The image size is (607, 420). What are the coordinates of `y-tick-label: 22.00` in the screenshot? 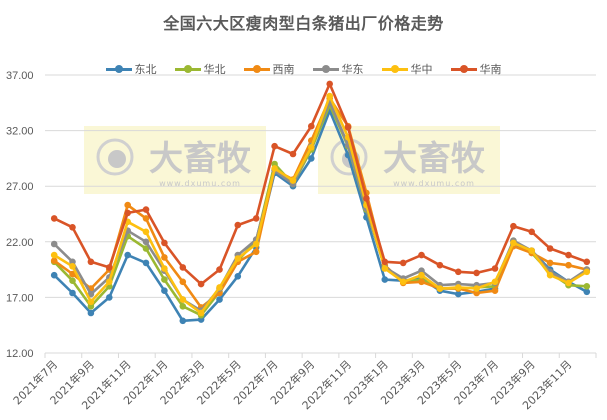 It's located at (20, 243).